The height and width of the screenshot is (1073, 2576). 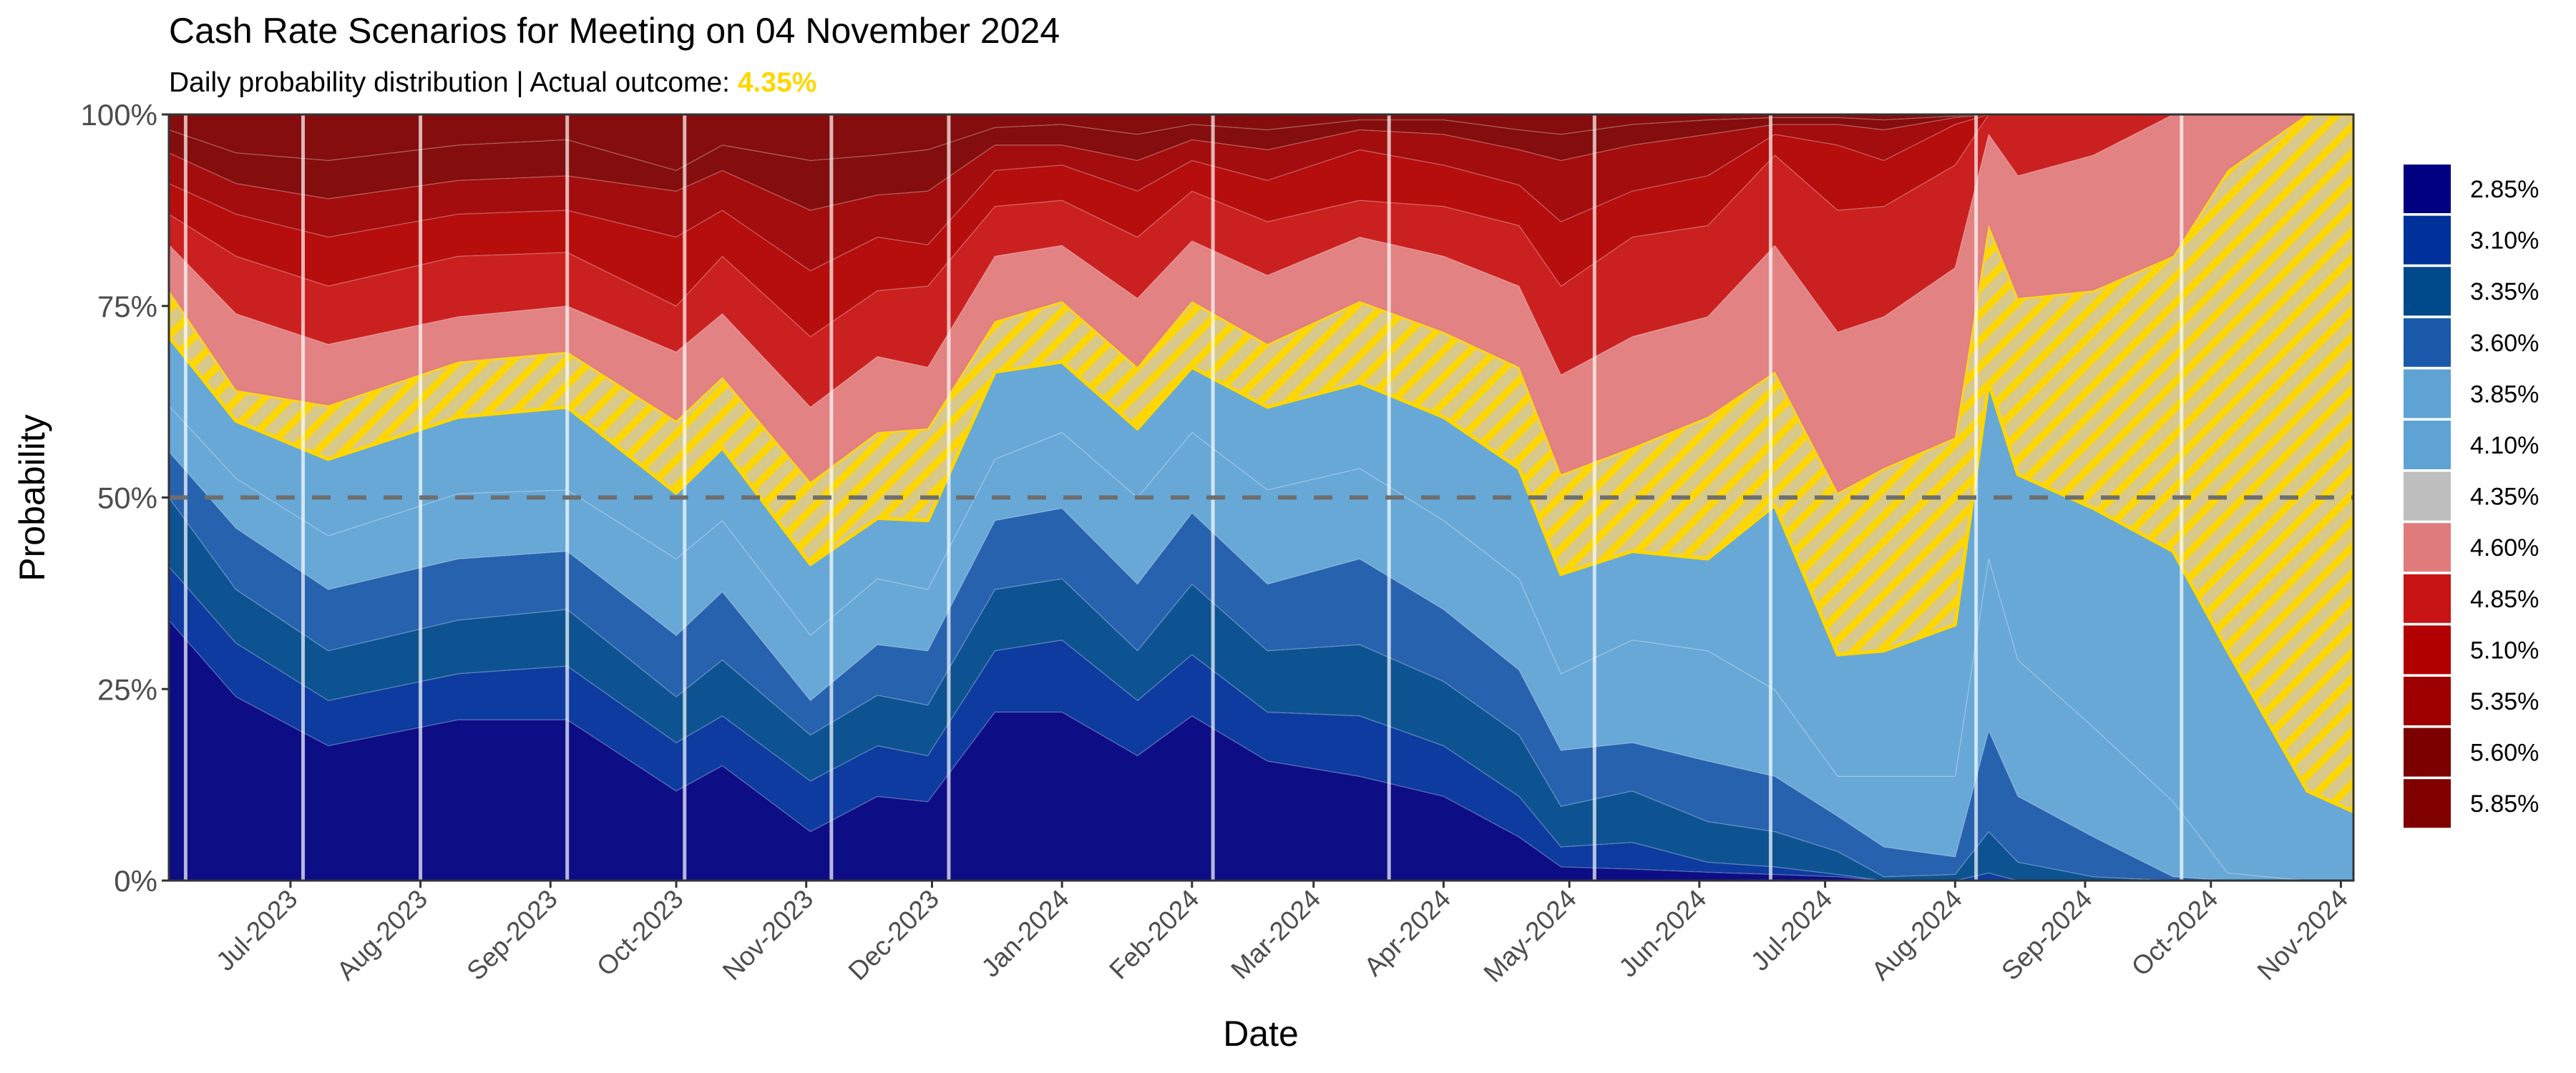 What do you see at coordinates (768, 935) in the screenshot?
I see `x-tick-label: Nov-2023` at bounding box center [768, 935].